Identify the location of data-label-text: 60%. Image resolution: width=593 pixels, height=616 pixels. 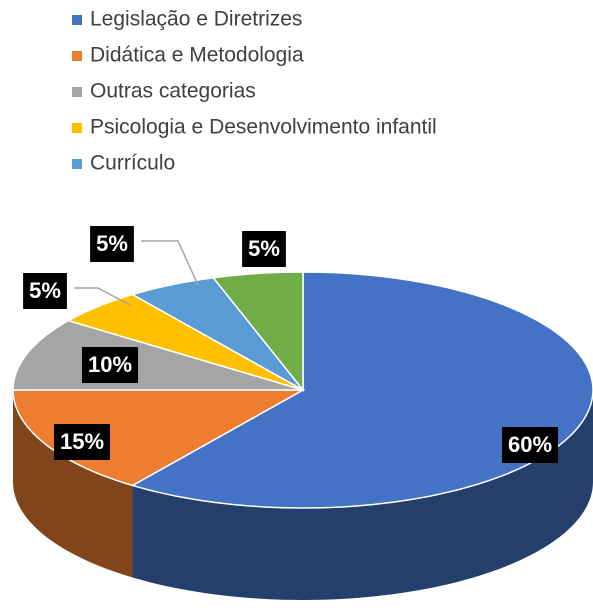
(530, 444).